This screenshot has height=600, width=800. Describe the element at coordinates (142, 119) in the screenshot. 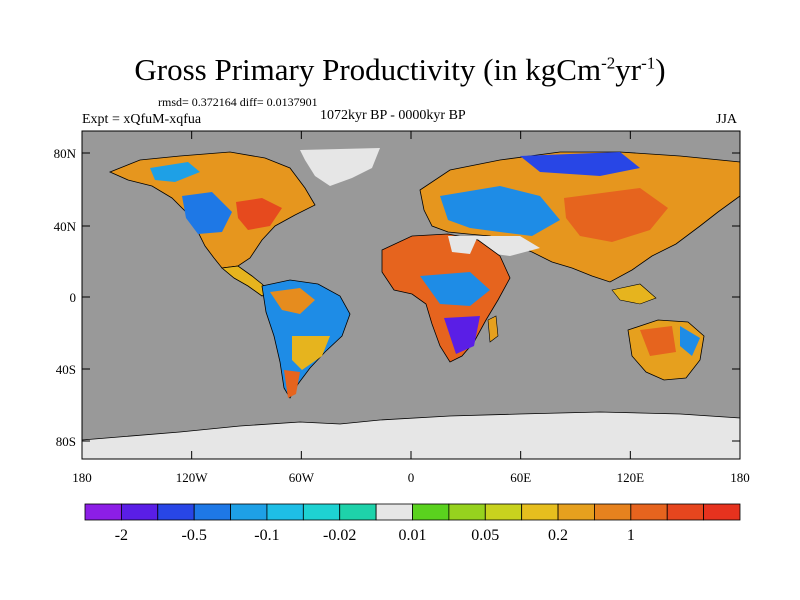

I see `experiment-label: Expt = xQfuM-xqfua` at that location.